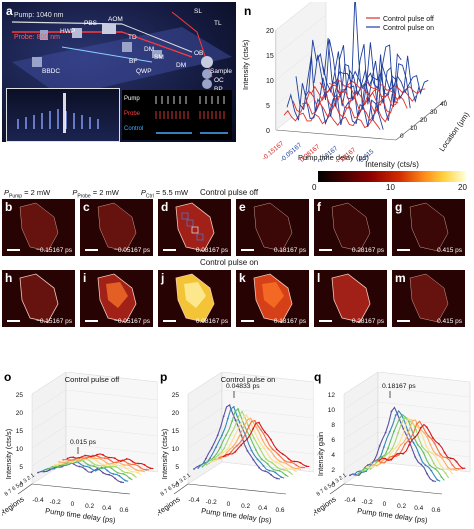 This screenshot has width=474, height=529. I want to click on row-title-control-on: Control pulse on, so click(229, 262).